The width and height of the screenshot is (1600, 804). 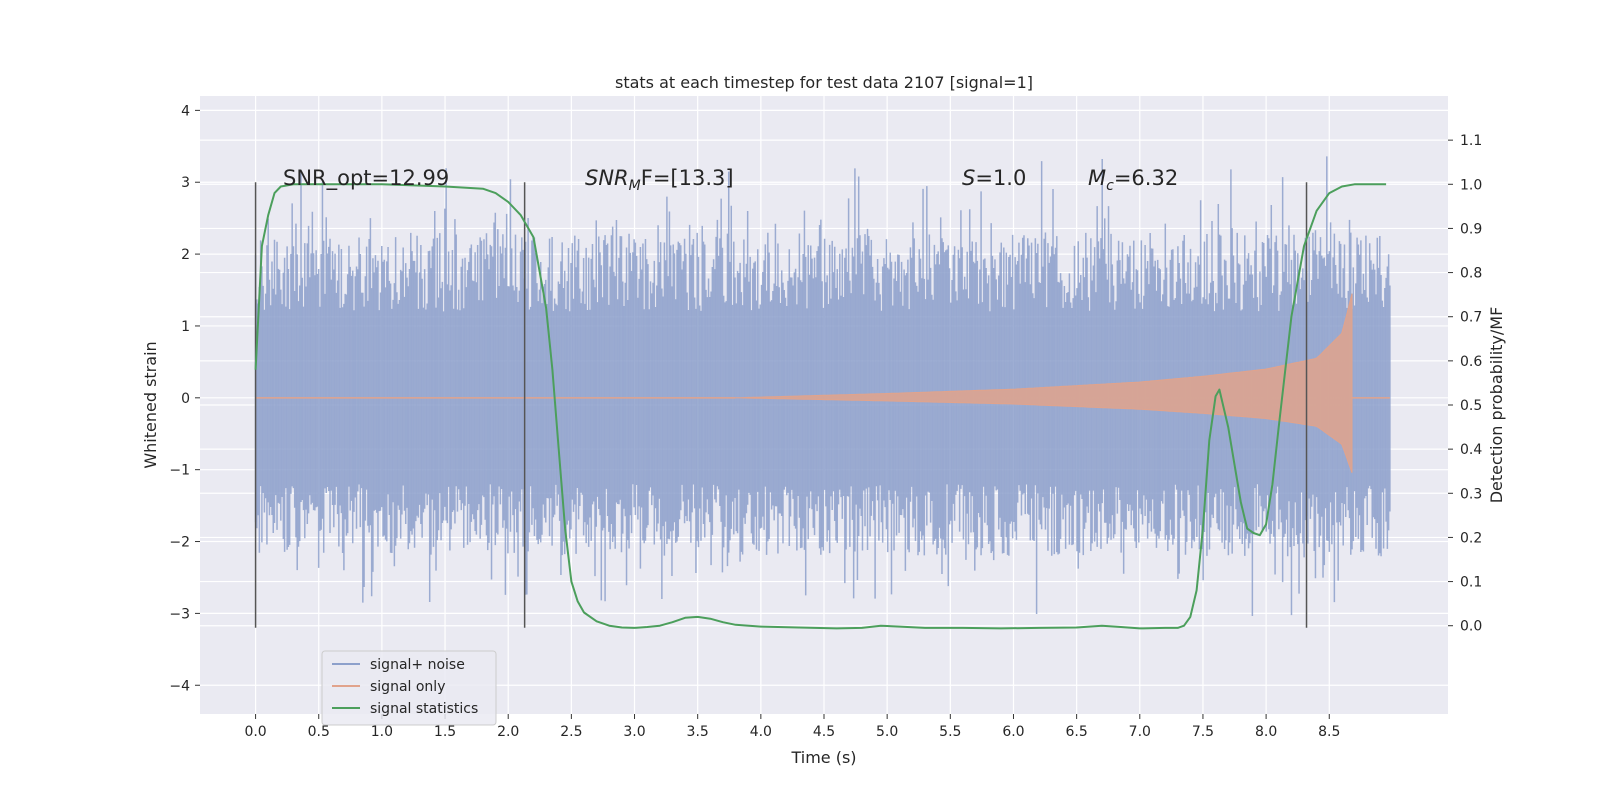 What do you see at coordinates (179, 543) in the screenshot?
I see `y-tick-label-2: −2` at bounding box center [179, 543].